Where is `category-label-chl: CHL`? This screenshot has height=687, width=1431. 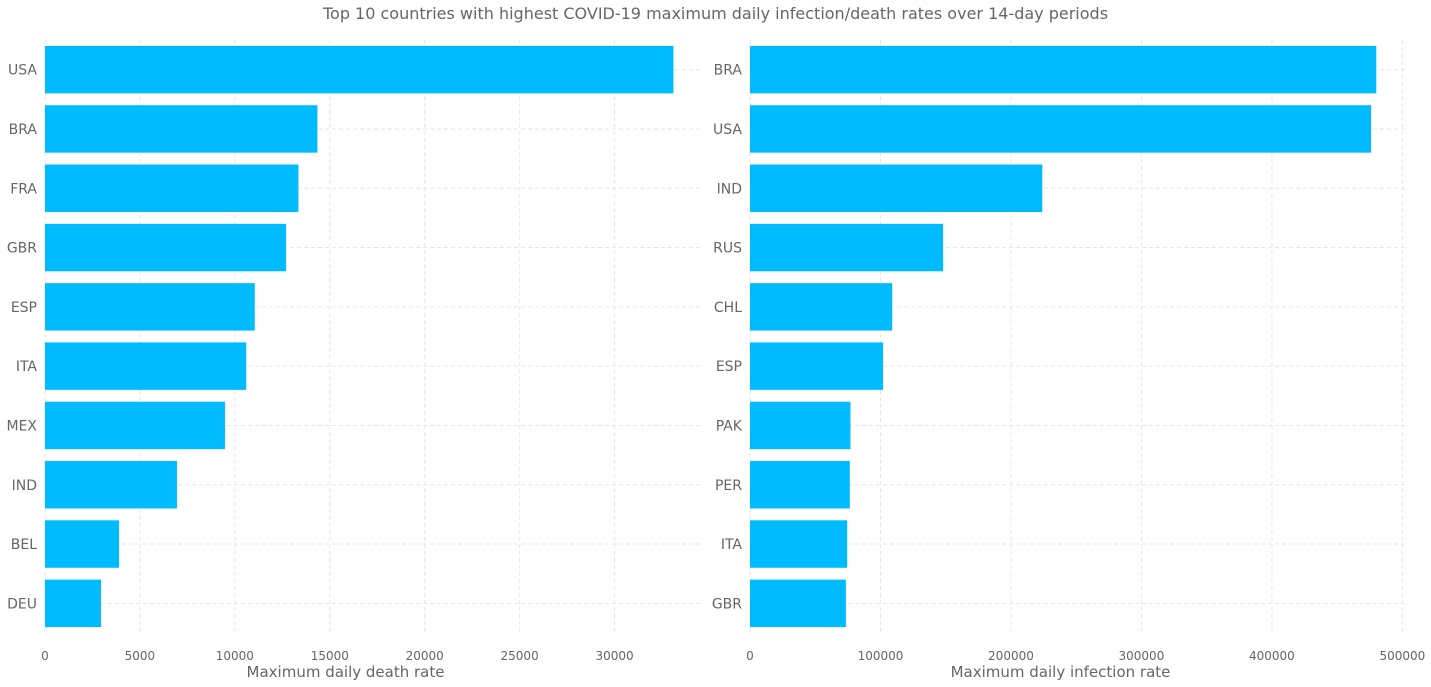 category-label-chl: CHL is located at coordinates (728, 308).